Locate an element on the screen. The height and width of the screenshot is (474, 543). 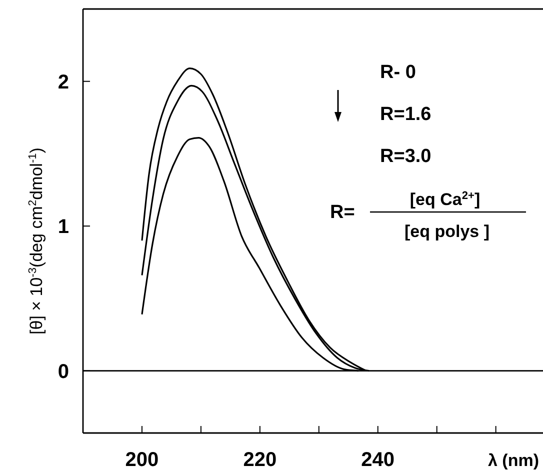
x-tick-label: 240 is located at coordinates (378, 460).